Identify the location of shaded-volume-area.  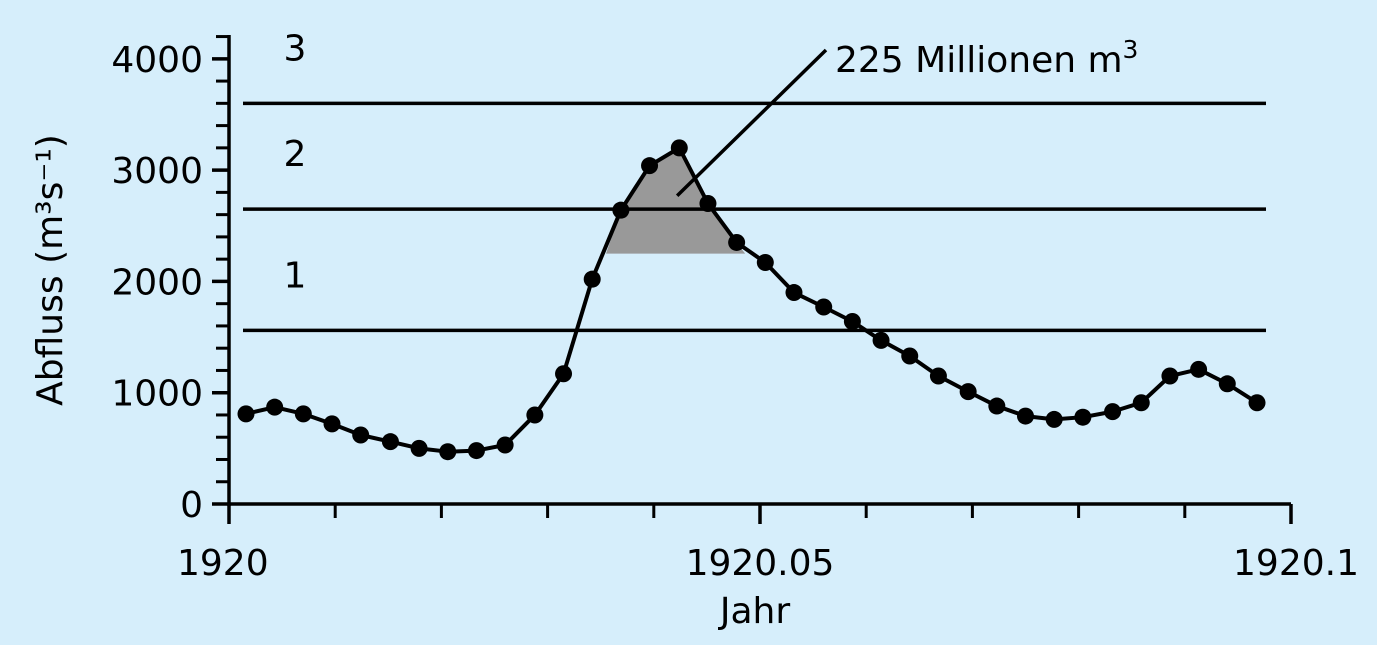
(676, 200).